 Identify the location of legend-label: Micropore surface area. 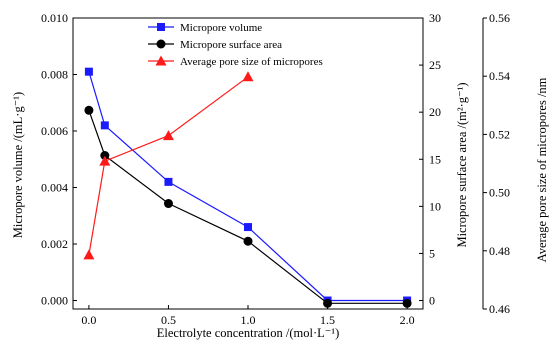
(231, 45).